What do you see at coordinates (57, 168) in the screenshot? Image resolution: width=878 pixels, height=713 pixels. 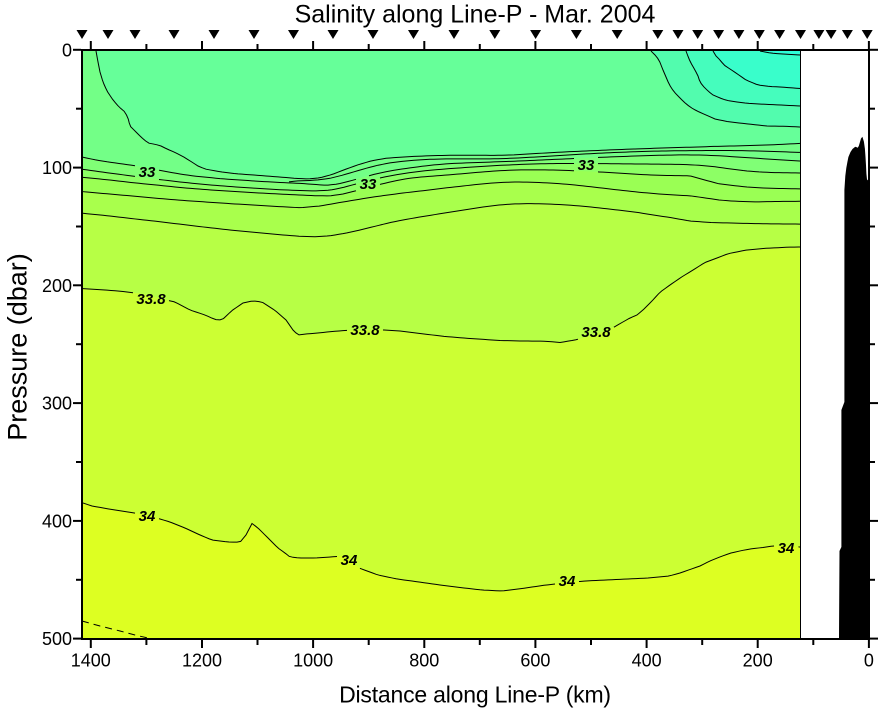 I see `svg-text: 100` at bounding box center [57, 168].